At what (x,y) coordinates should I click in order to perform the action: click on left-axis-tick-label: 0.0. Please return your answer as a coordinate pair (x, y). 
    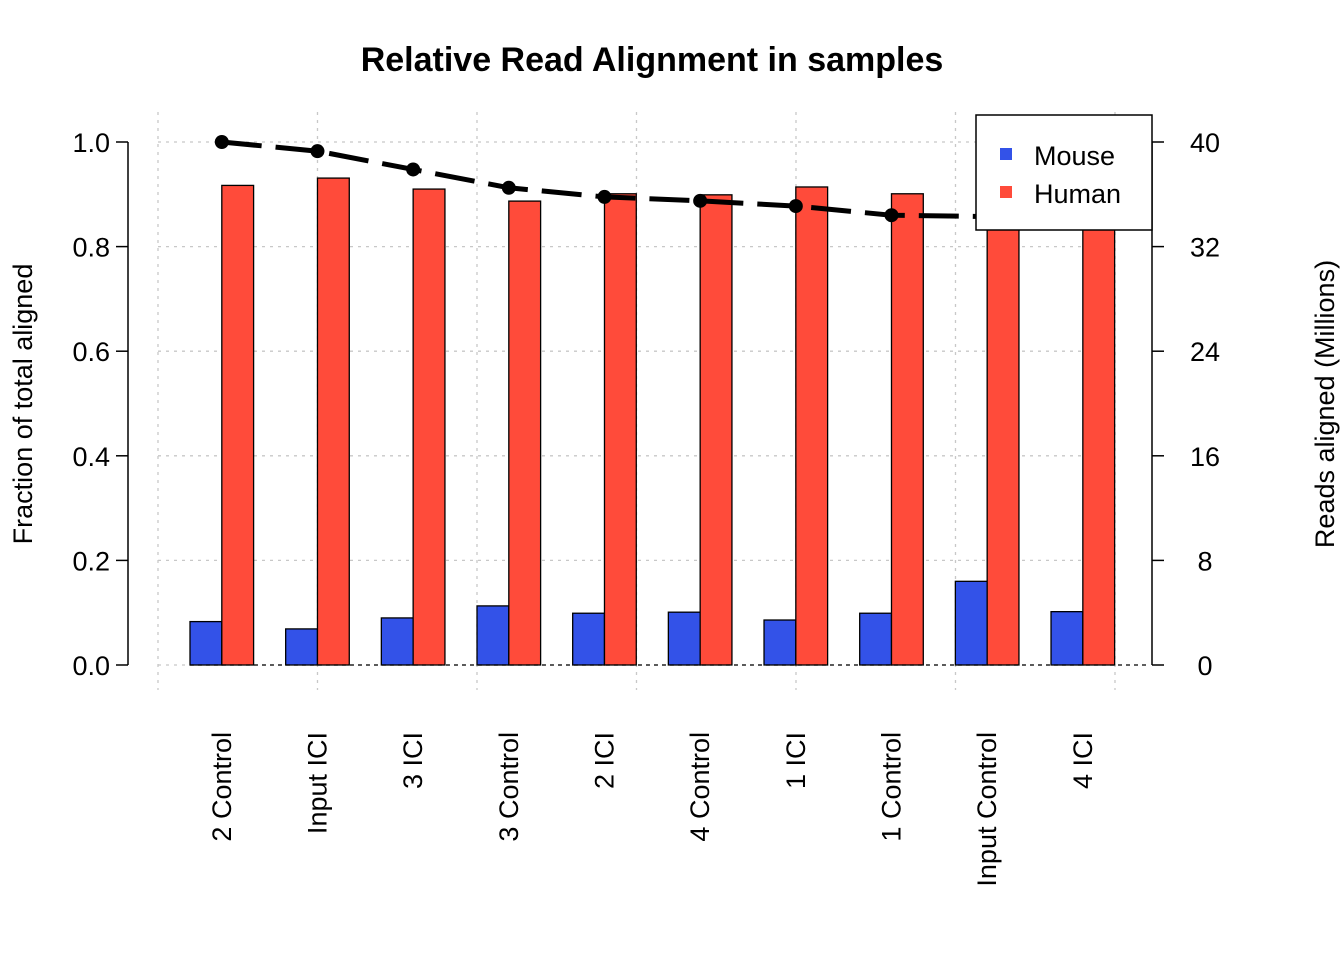
    Looking at the image, I should click on (91, 666).